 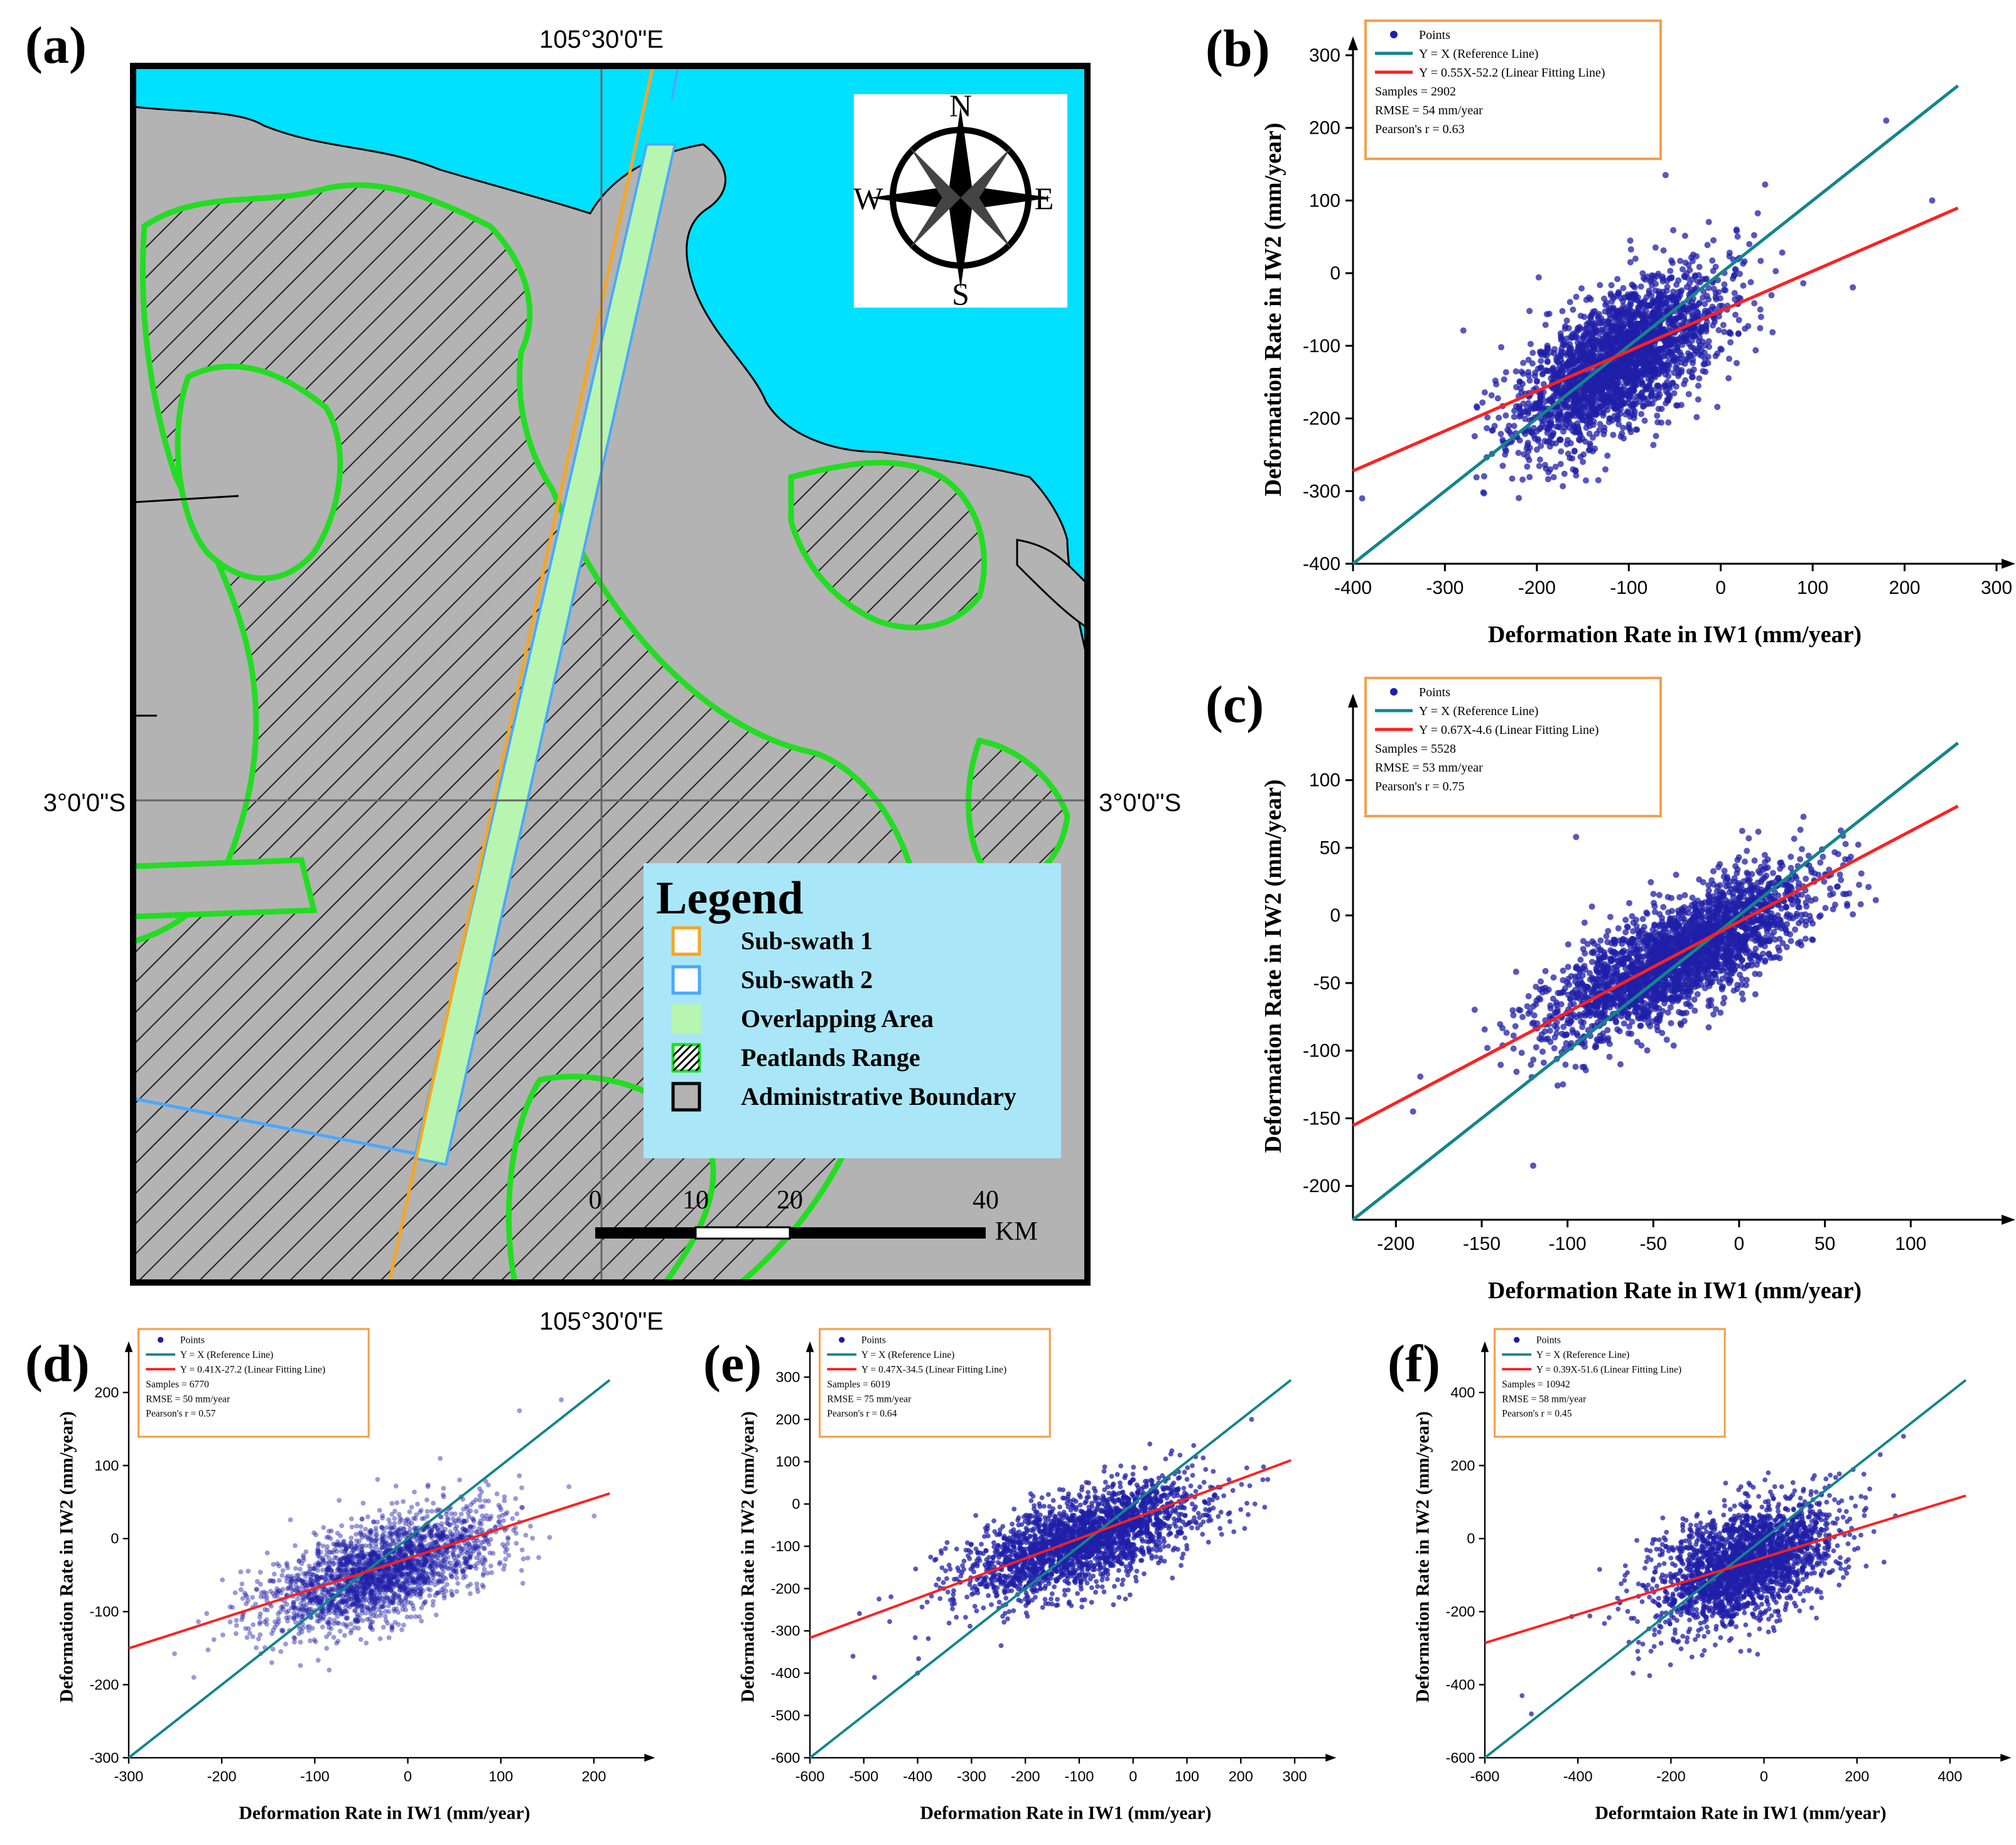 What do you see at coordinates (935, 174) in the screenshot?
I see `compass-needle-nw` at bounding box center [935, 174].